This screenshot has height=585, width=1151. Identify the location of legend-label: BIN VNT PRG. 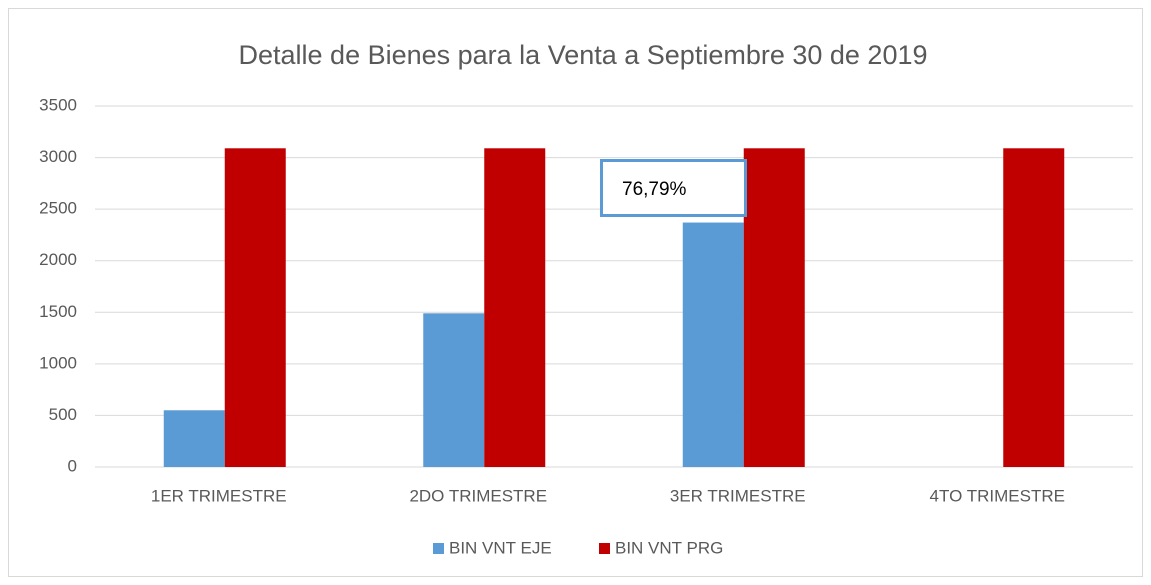
(669, 547).